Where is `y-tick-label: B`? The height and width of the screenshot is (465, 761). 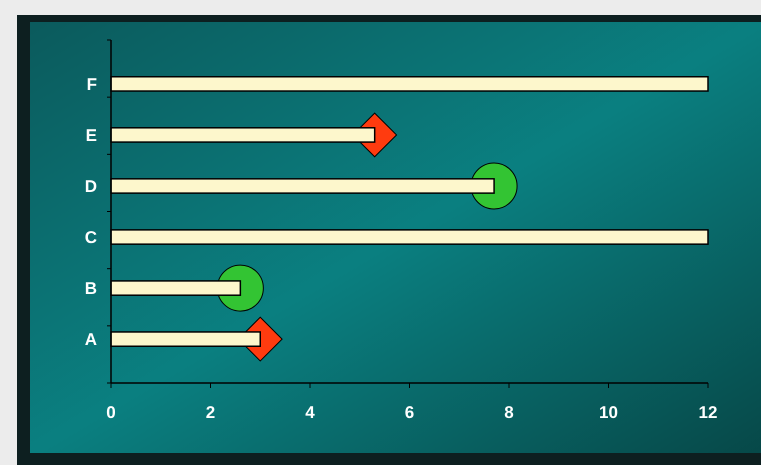
y-tick-label: B is located at coordinates (90, 288).